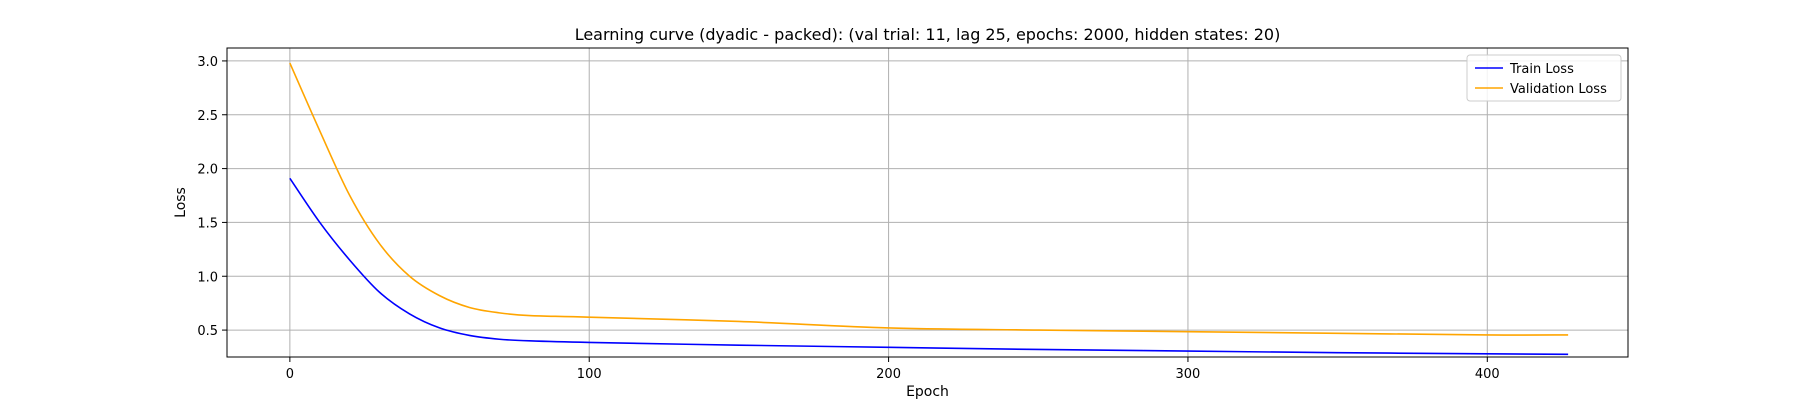 Image resolution: width=1800 pixels, height=400 pixels. Describe the element at coordinates (207, 170) in the screenshot. I see `y-tick-label: 2.0` at that location.